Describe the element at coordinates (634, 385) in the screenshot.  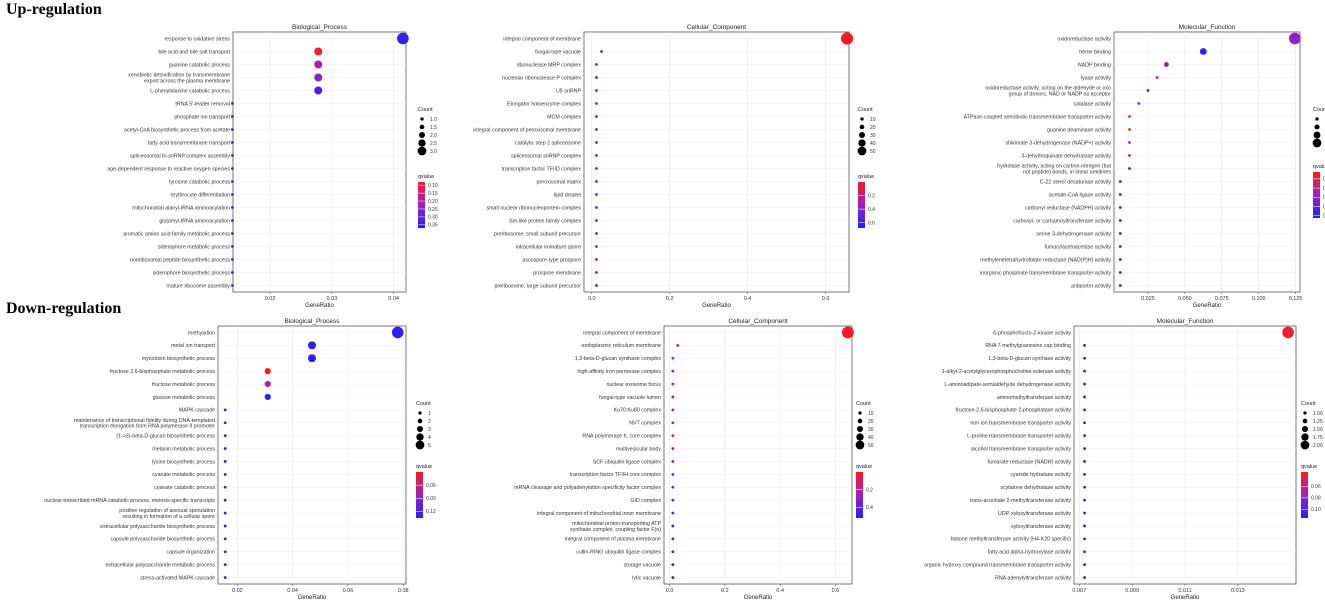
I see `chart-4-category-label: nuclear exosome focus` at that location.